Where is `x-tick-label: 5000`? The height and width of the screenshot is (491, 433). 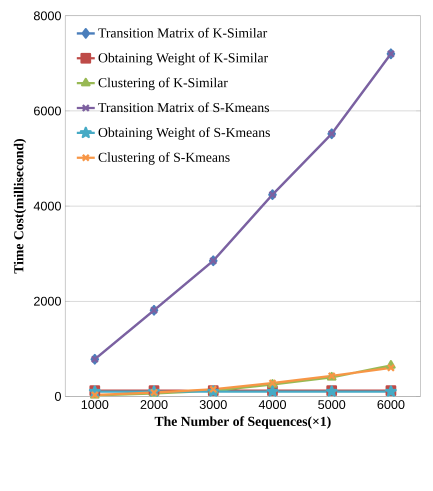
x-tick-label: 5000 is located at coordinates (332, 405).